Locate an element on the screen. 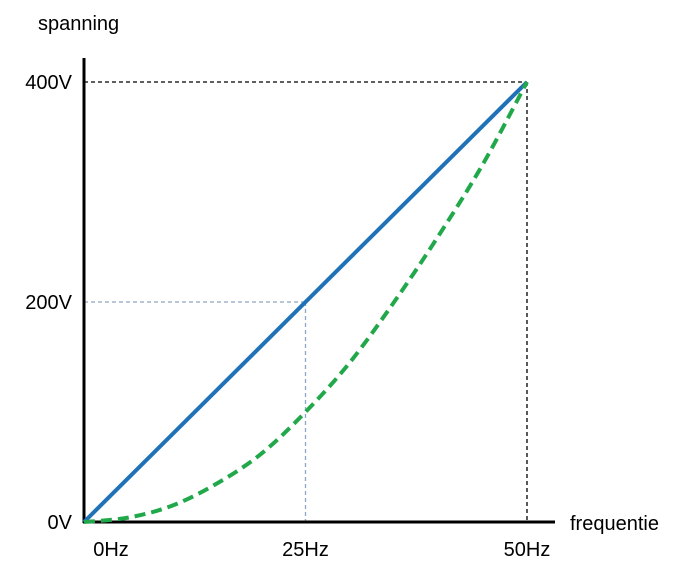  y-tick-label-1: 200V is located at coordinates (48, 303).